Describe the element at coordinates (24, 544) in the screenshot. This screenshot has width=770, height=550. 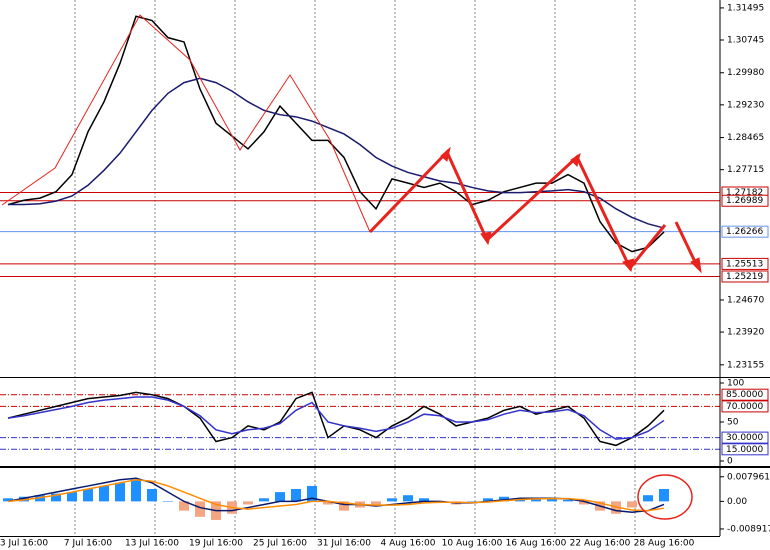
I see `x-tick-label: 3 Jul 16:00` at that location.